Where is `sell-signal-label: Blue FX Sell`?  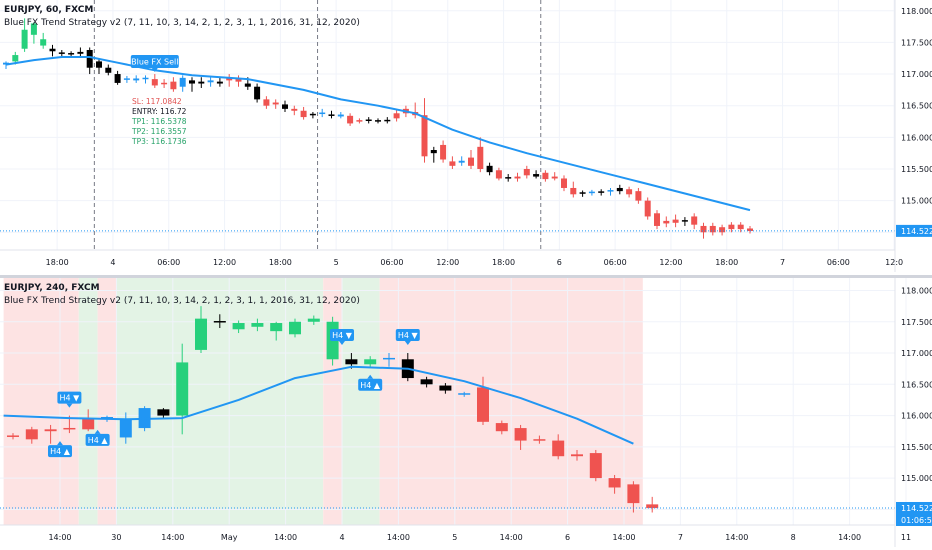 sell-signal-label: Blue FX Sell is located at coordinates (154, 64).